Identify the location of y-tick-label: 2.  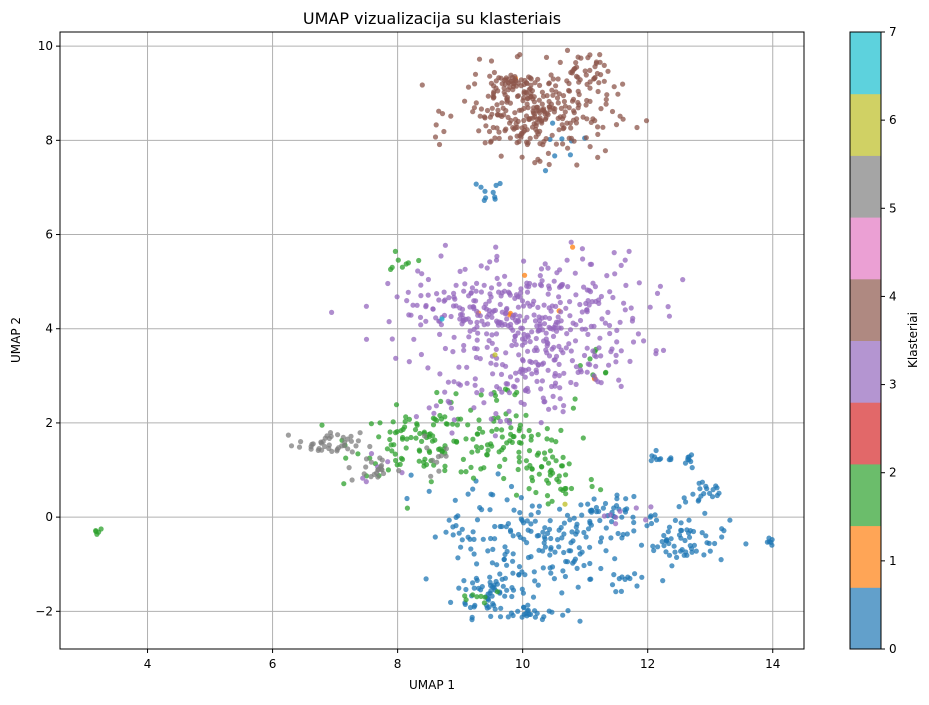
(49, 423).